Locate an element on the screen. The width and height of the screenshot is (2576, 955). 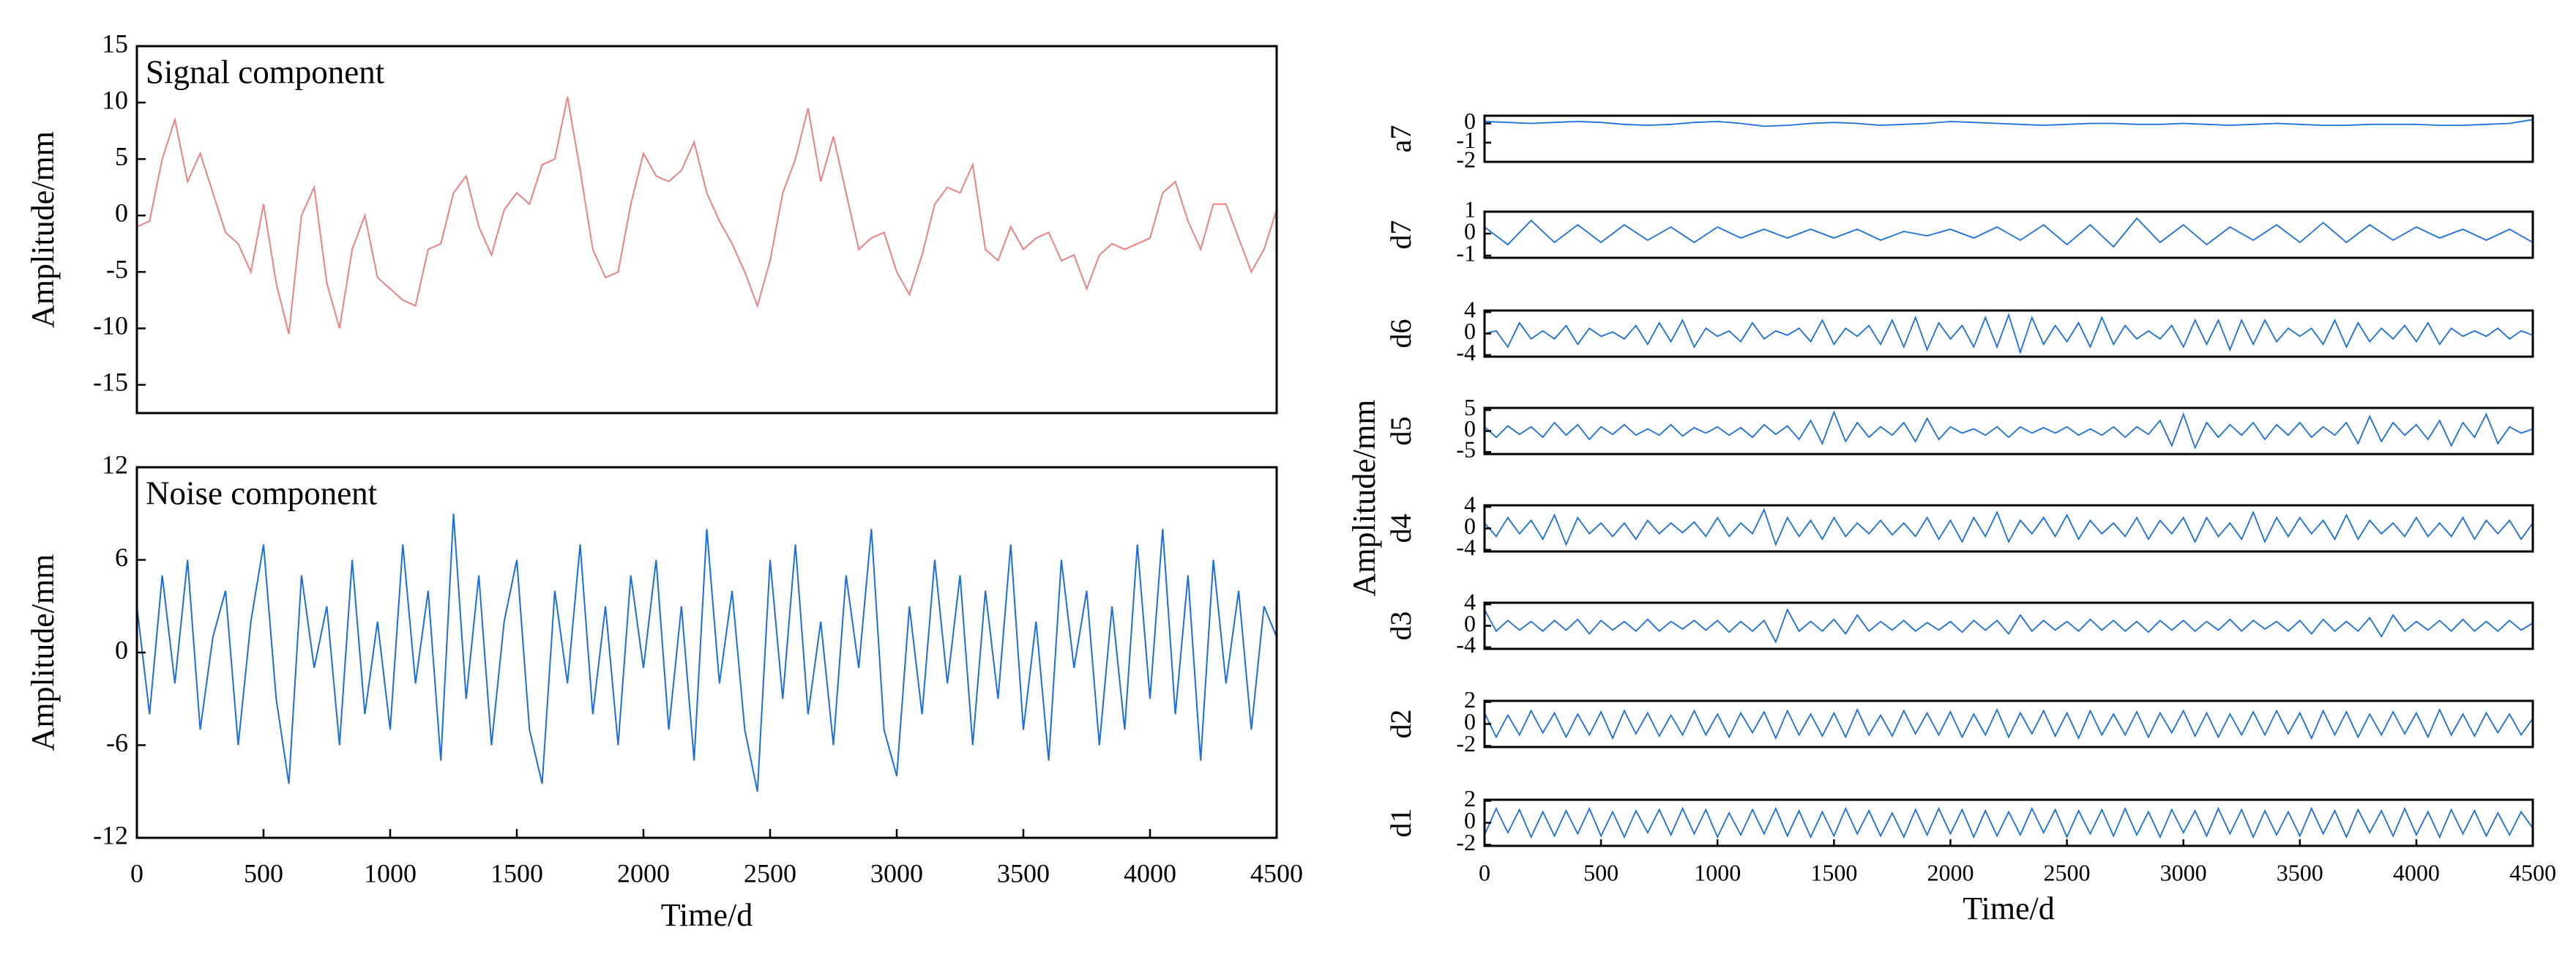
y-tick-label: 10 is located at coordinates (115, 99).